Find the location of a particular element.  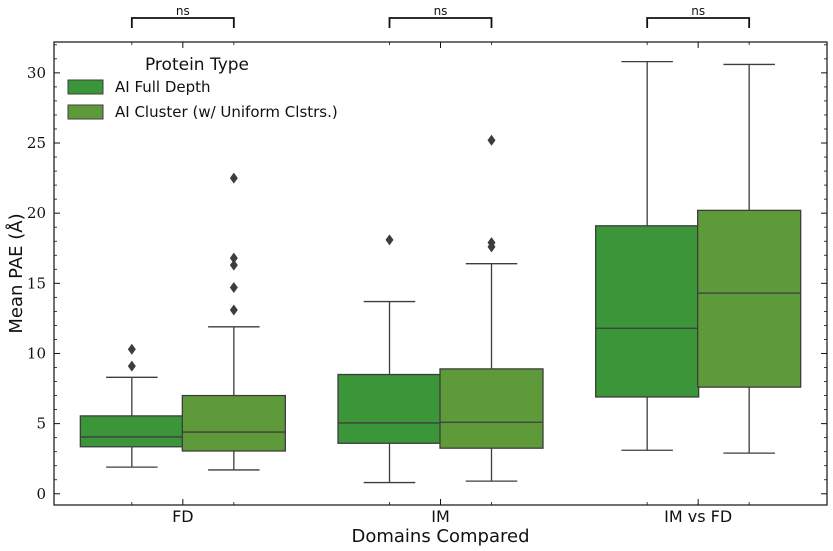

legend-swatch-ai-full-depth is located at coordinates (85, 87).